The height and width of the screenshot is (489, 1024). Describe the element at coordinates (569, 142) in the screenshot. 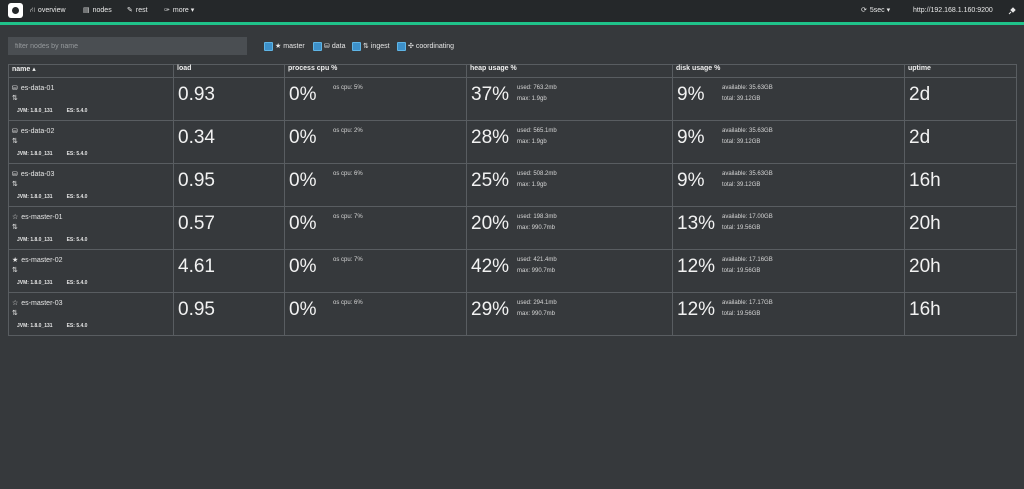

I see `heap-usage-cell: 28% used: 565.1mb max: 1.9gb` at that location.